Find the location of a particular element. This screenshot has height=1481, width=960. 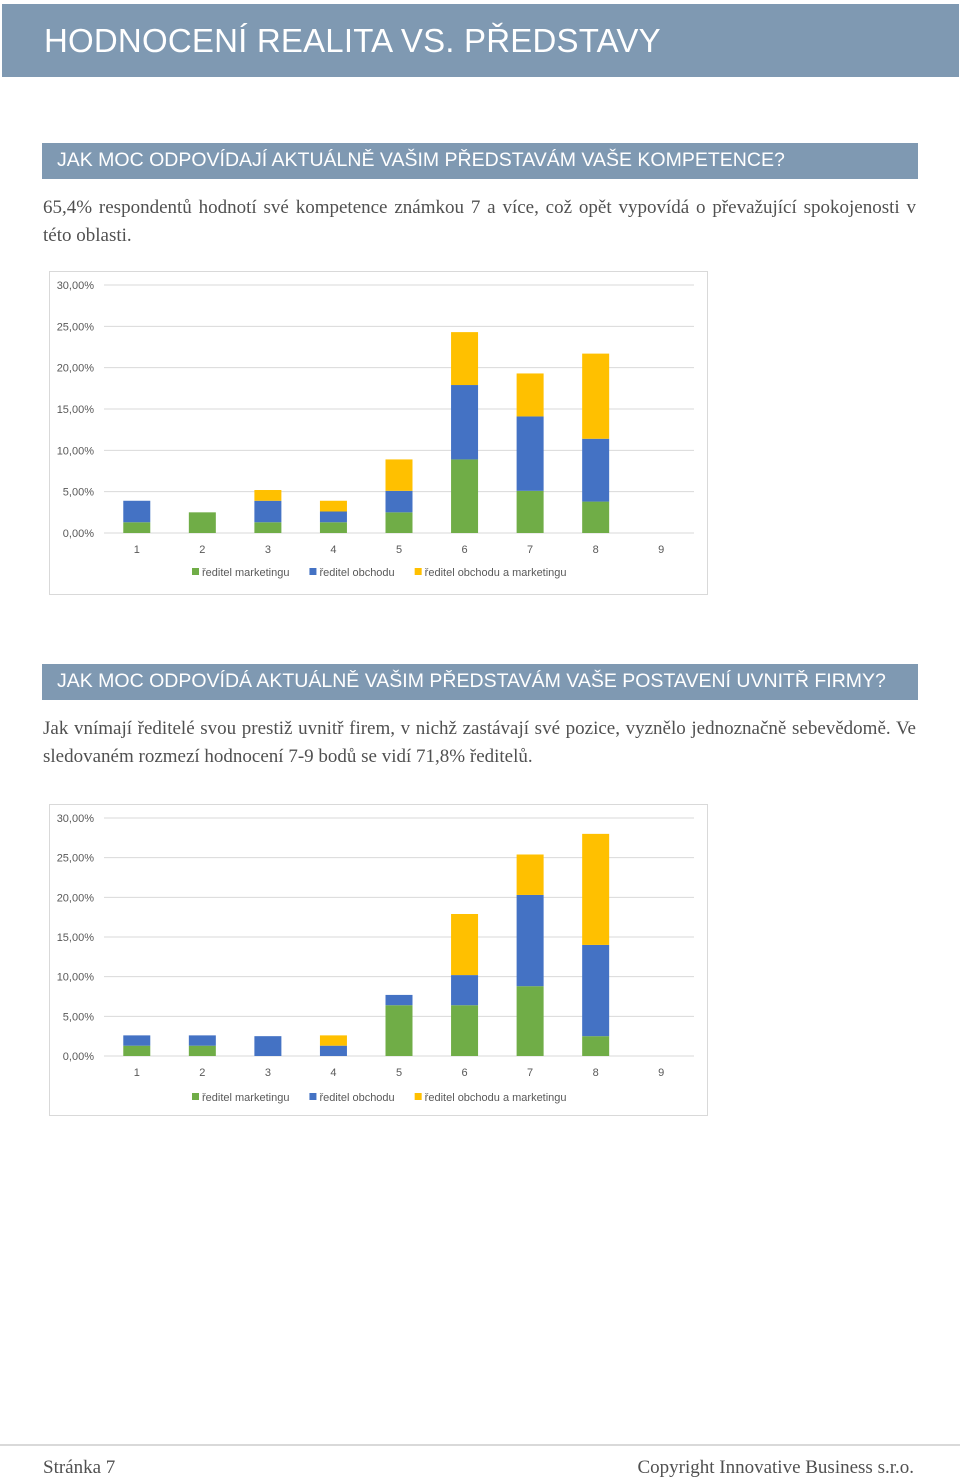

footer-divider is located at coordinates (480, 1445).